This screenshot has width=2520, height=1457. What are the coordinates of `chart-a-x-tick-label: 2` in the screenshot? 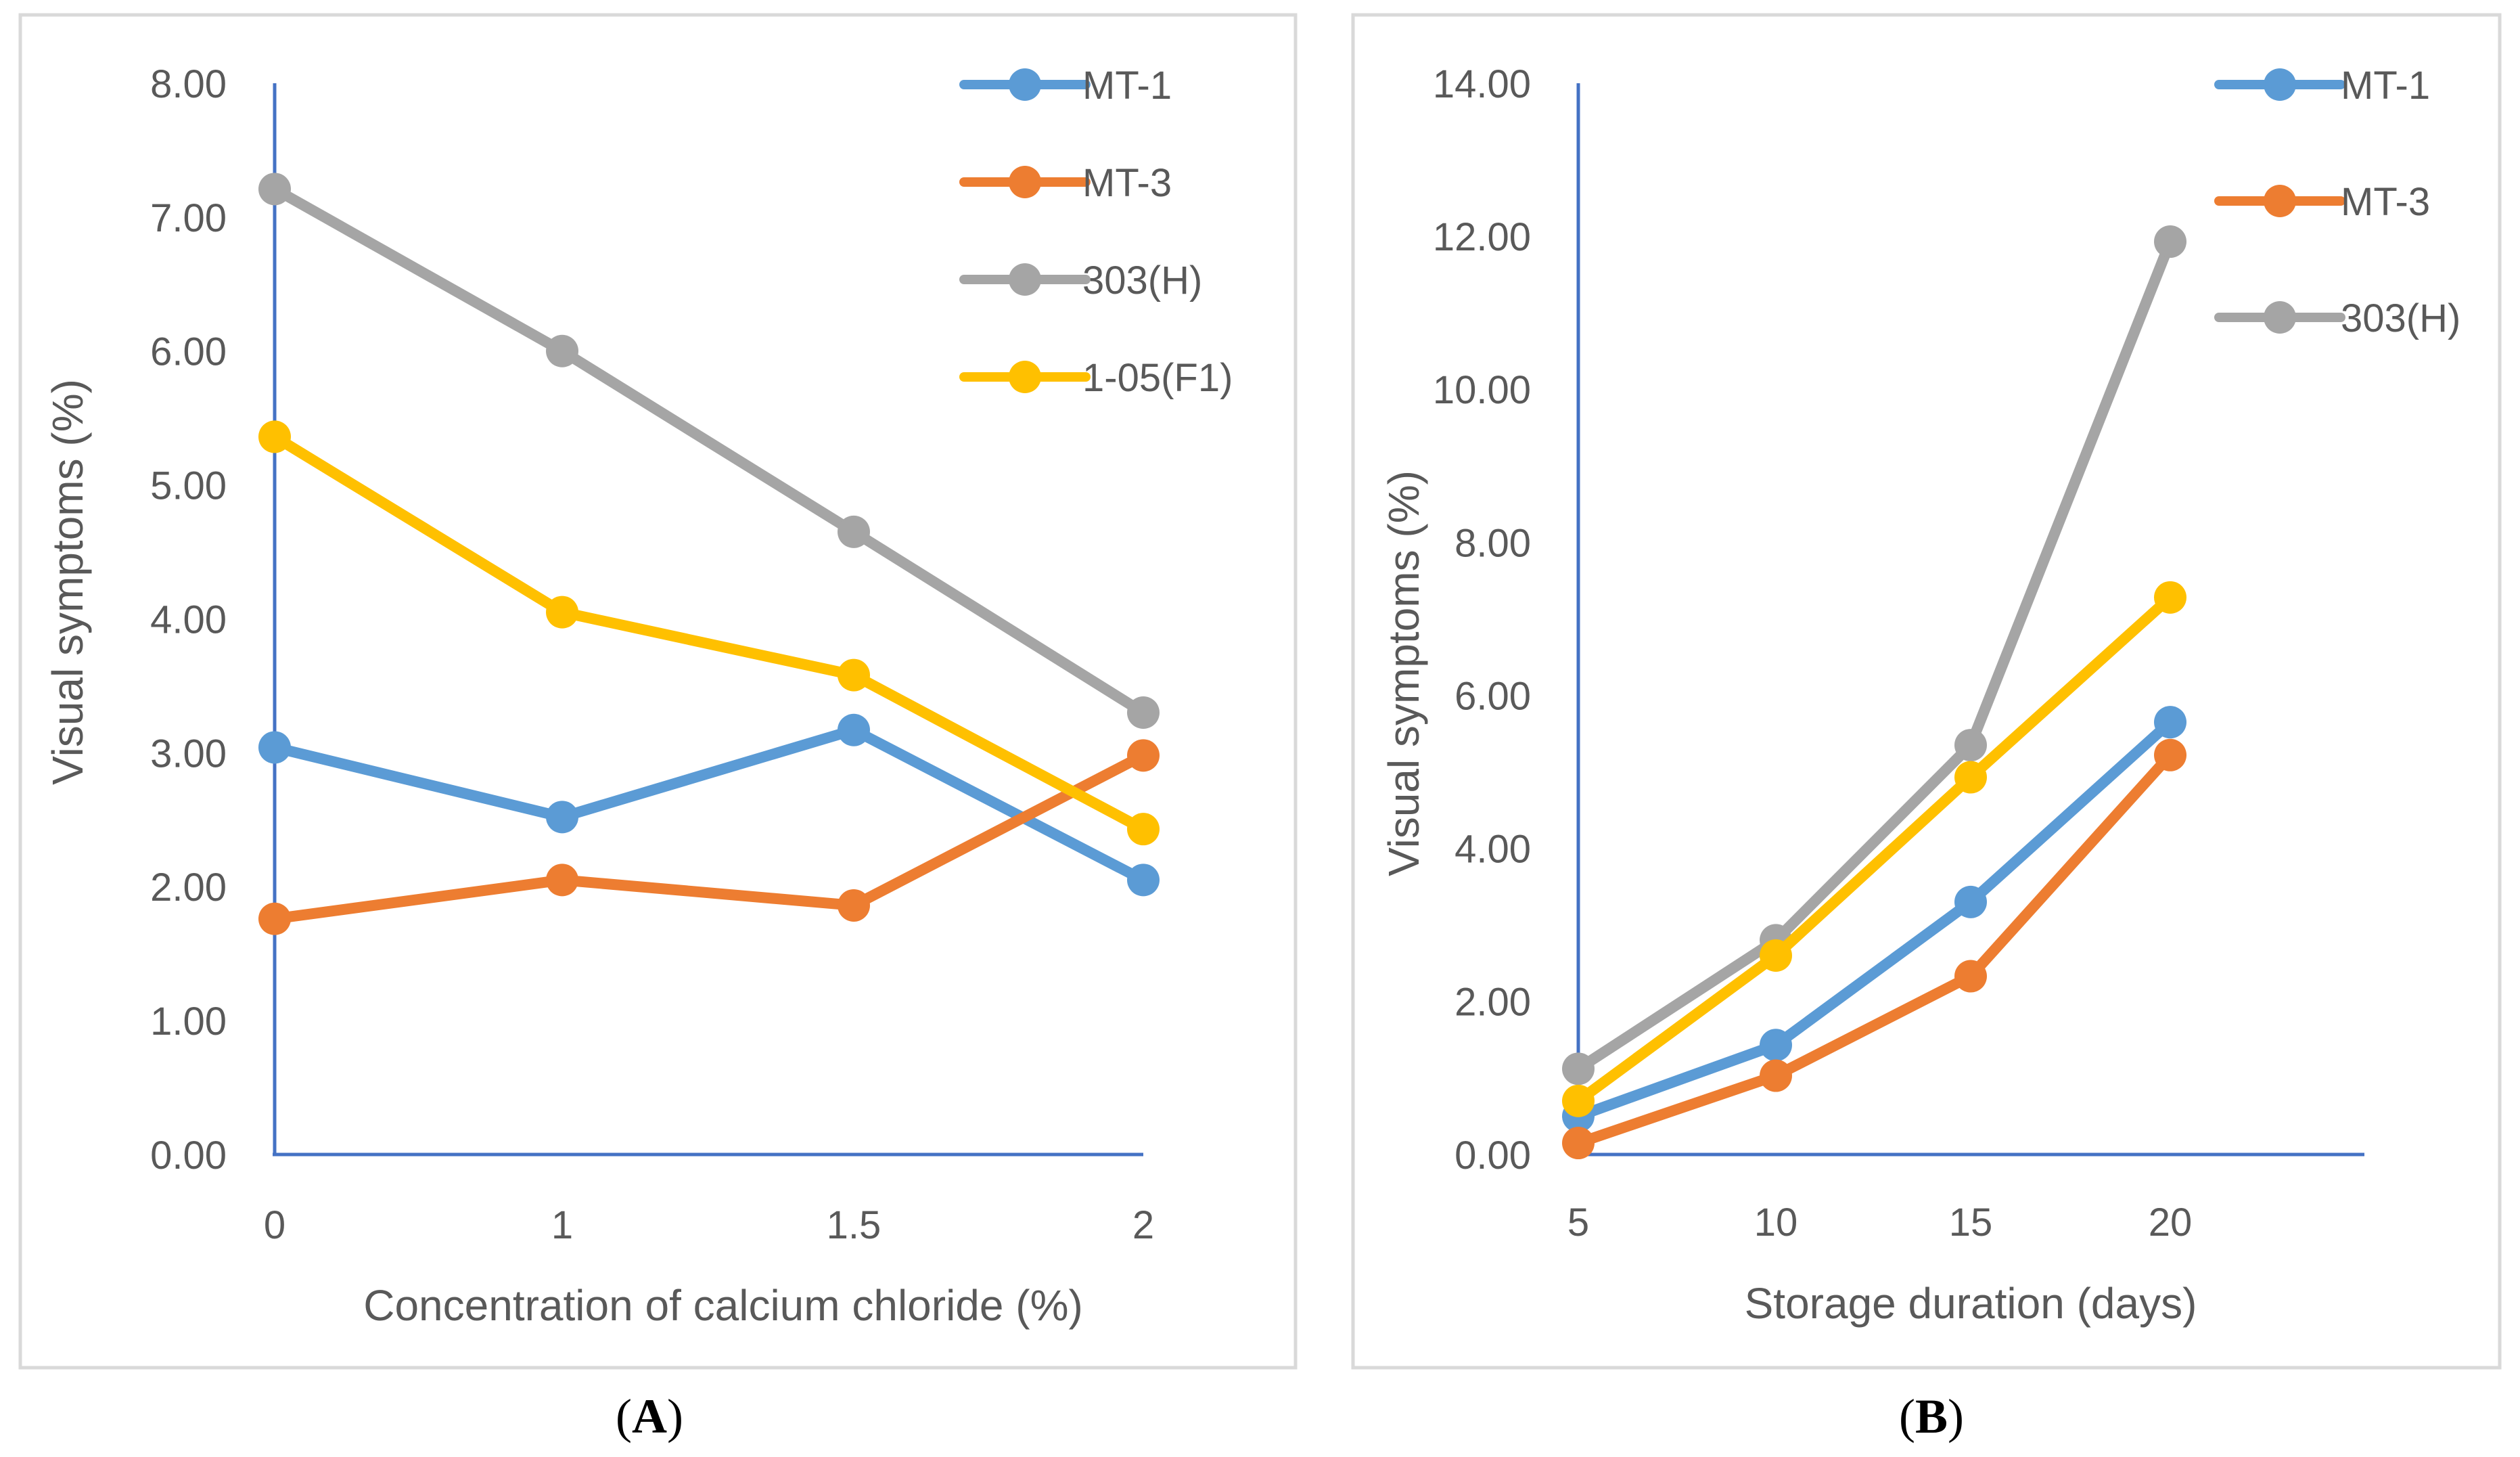 It's located at (1143, 1225).